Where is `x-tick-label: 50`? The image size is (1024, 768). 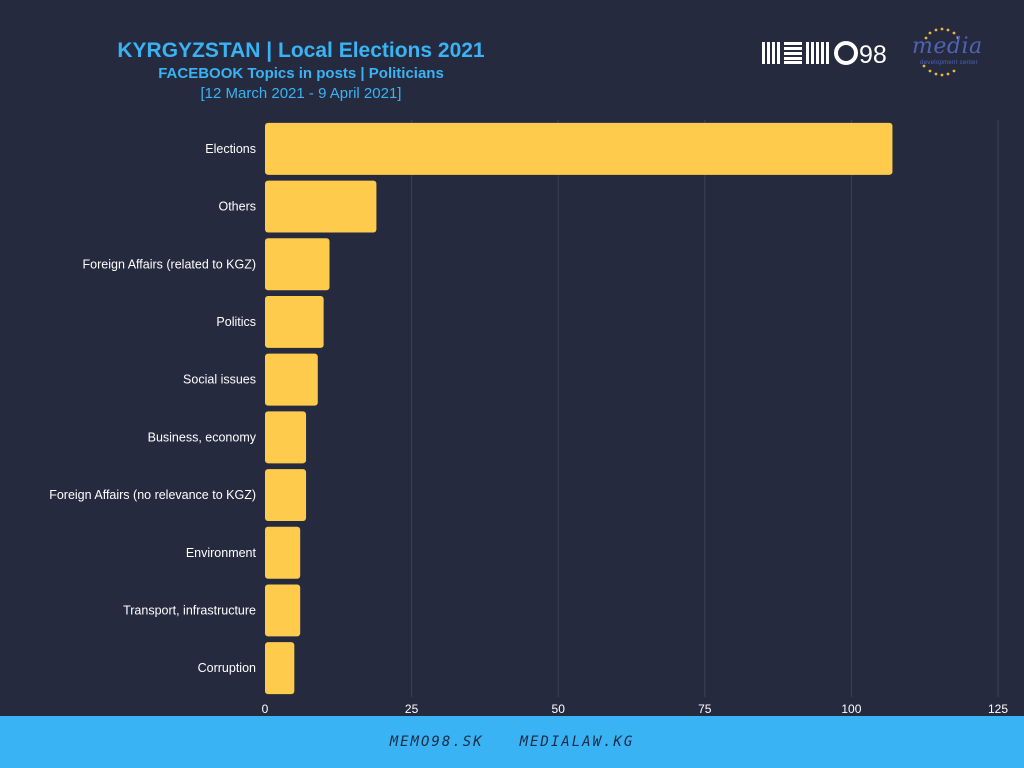 x-tick-label: 50 is located at coordinates (559, 709).